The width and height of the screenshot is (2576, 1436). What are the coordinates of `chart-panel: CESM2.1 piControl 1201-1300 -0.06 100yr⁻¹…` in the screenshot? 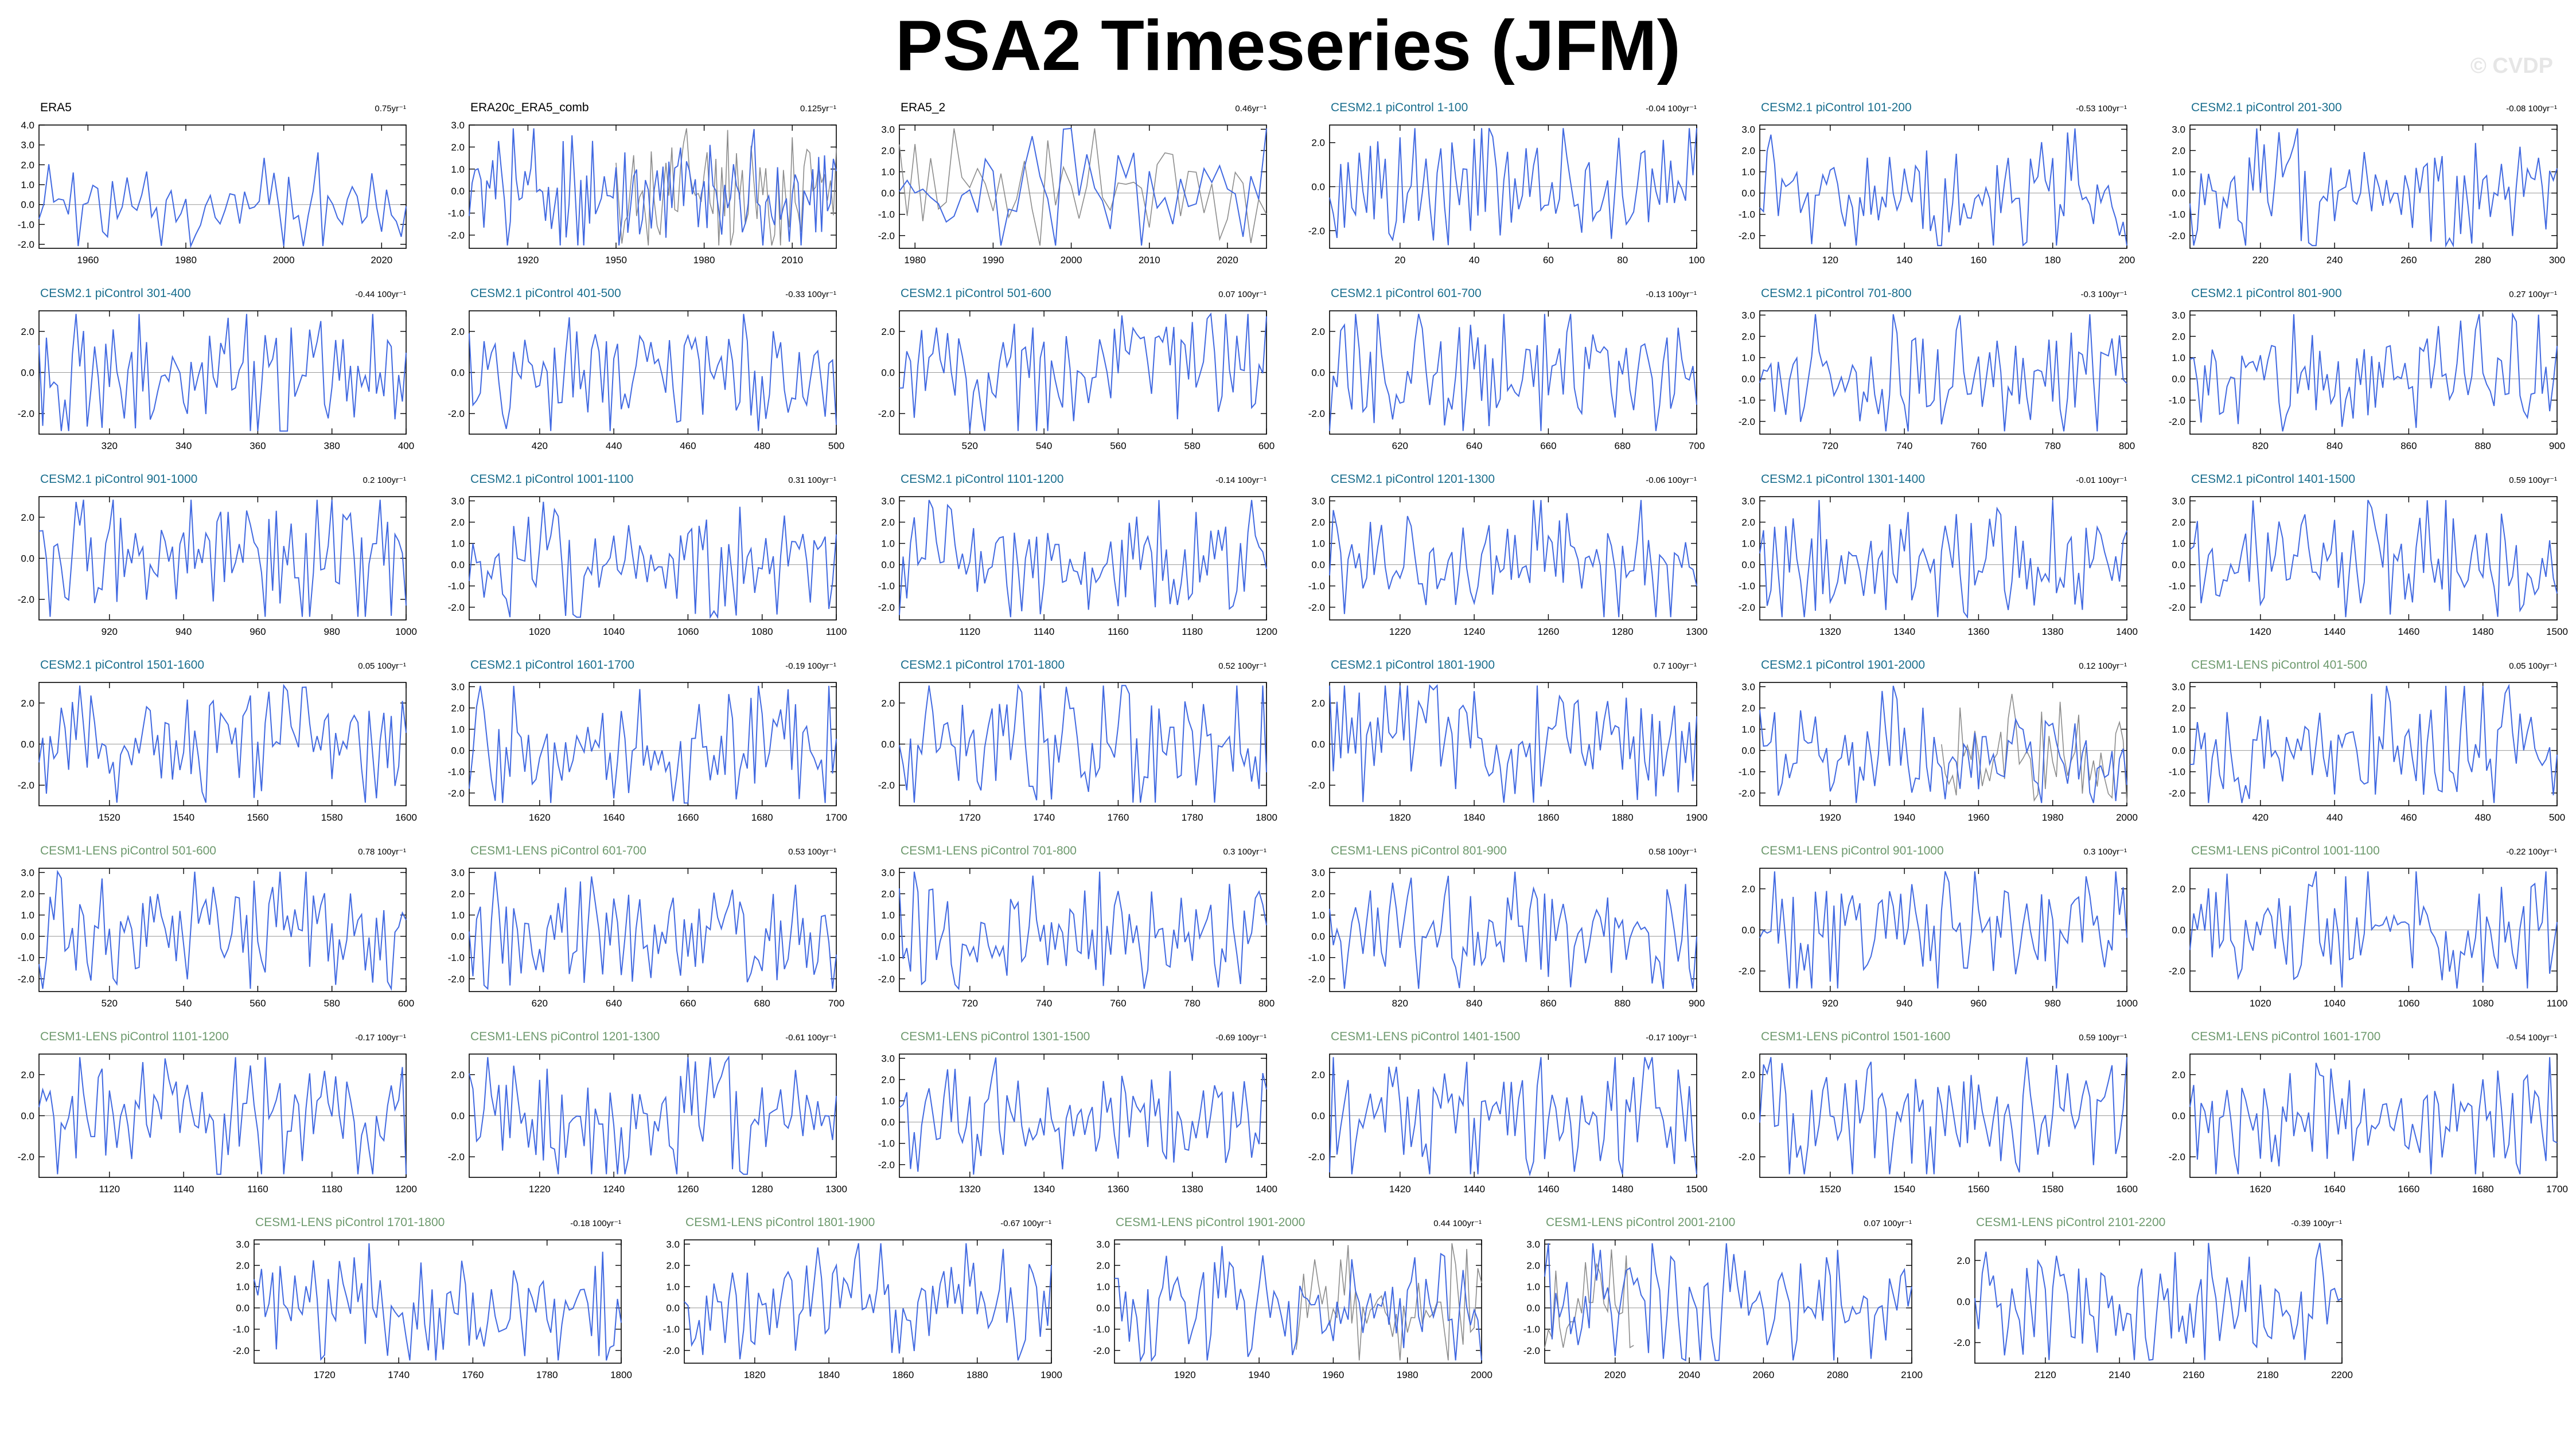 It's located at (1501, 563).